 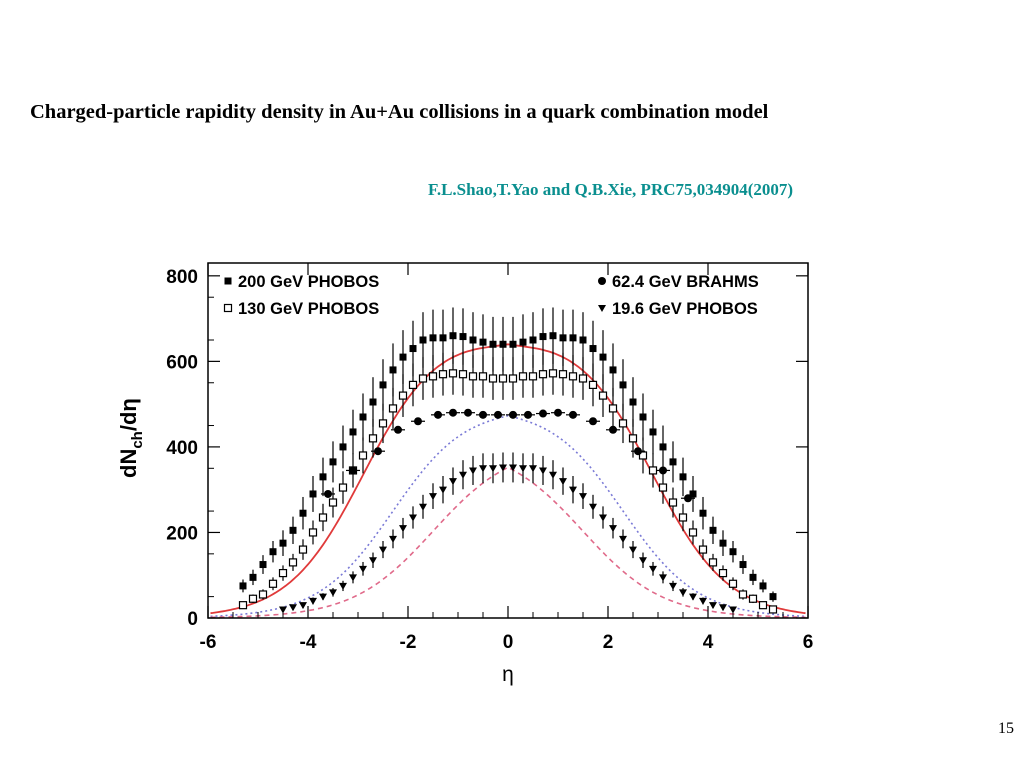 I want to click on legend-label: 200 GeV PHOBOS, so click(x=308, y=282).